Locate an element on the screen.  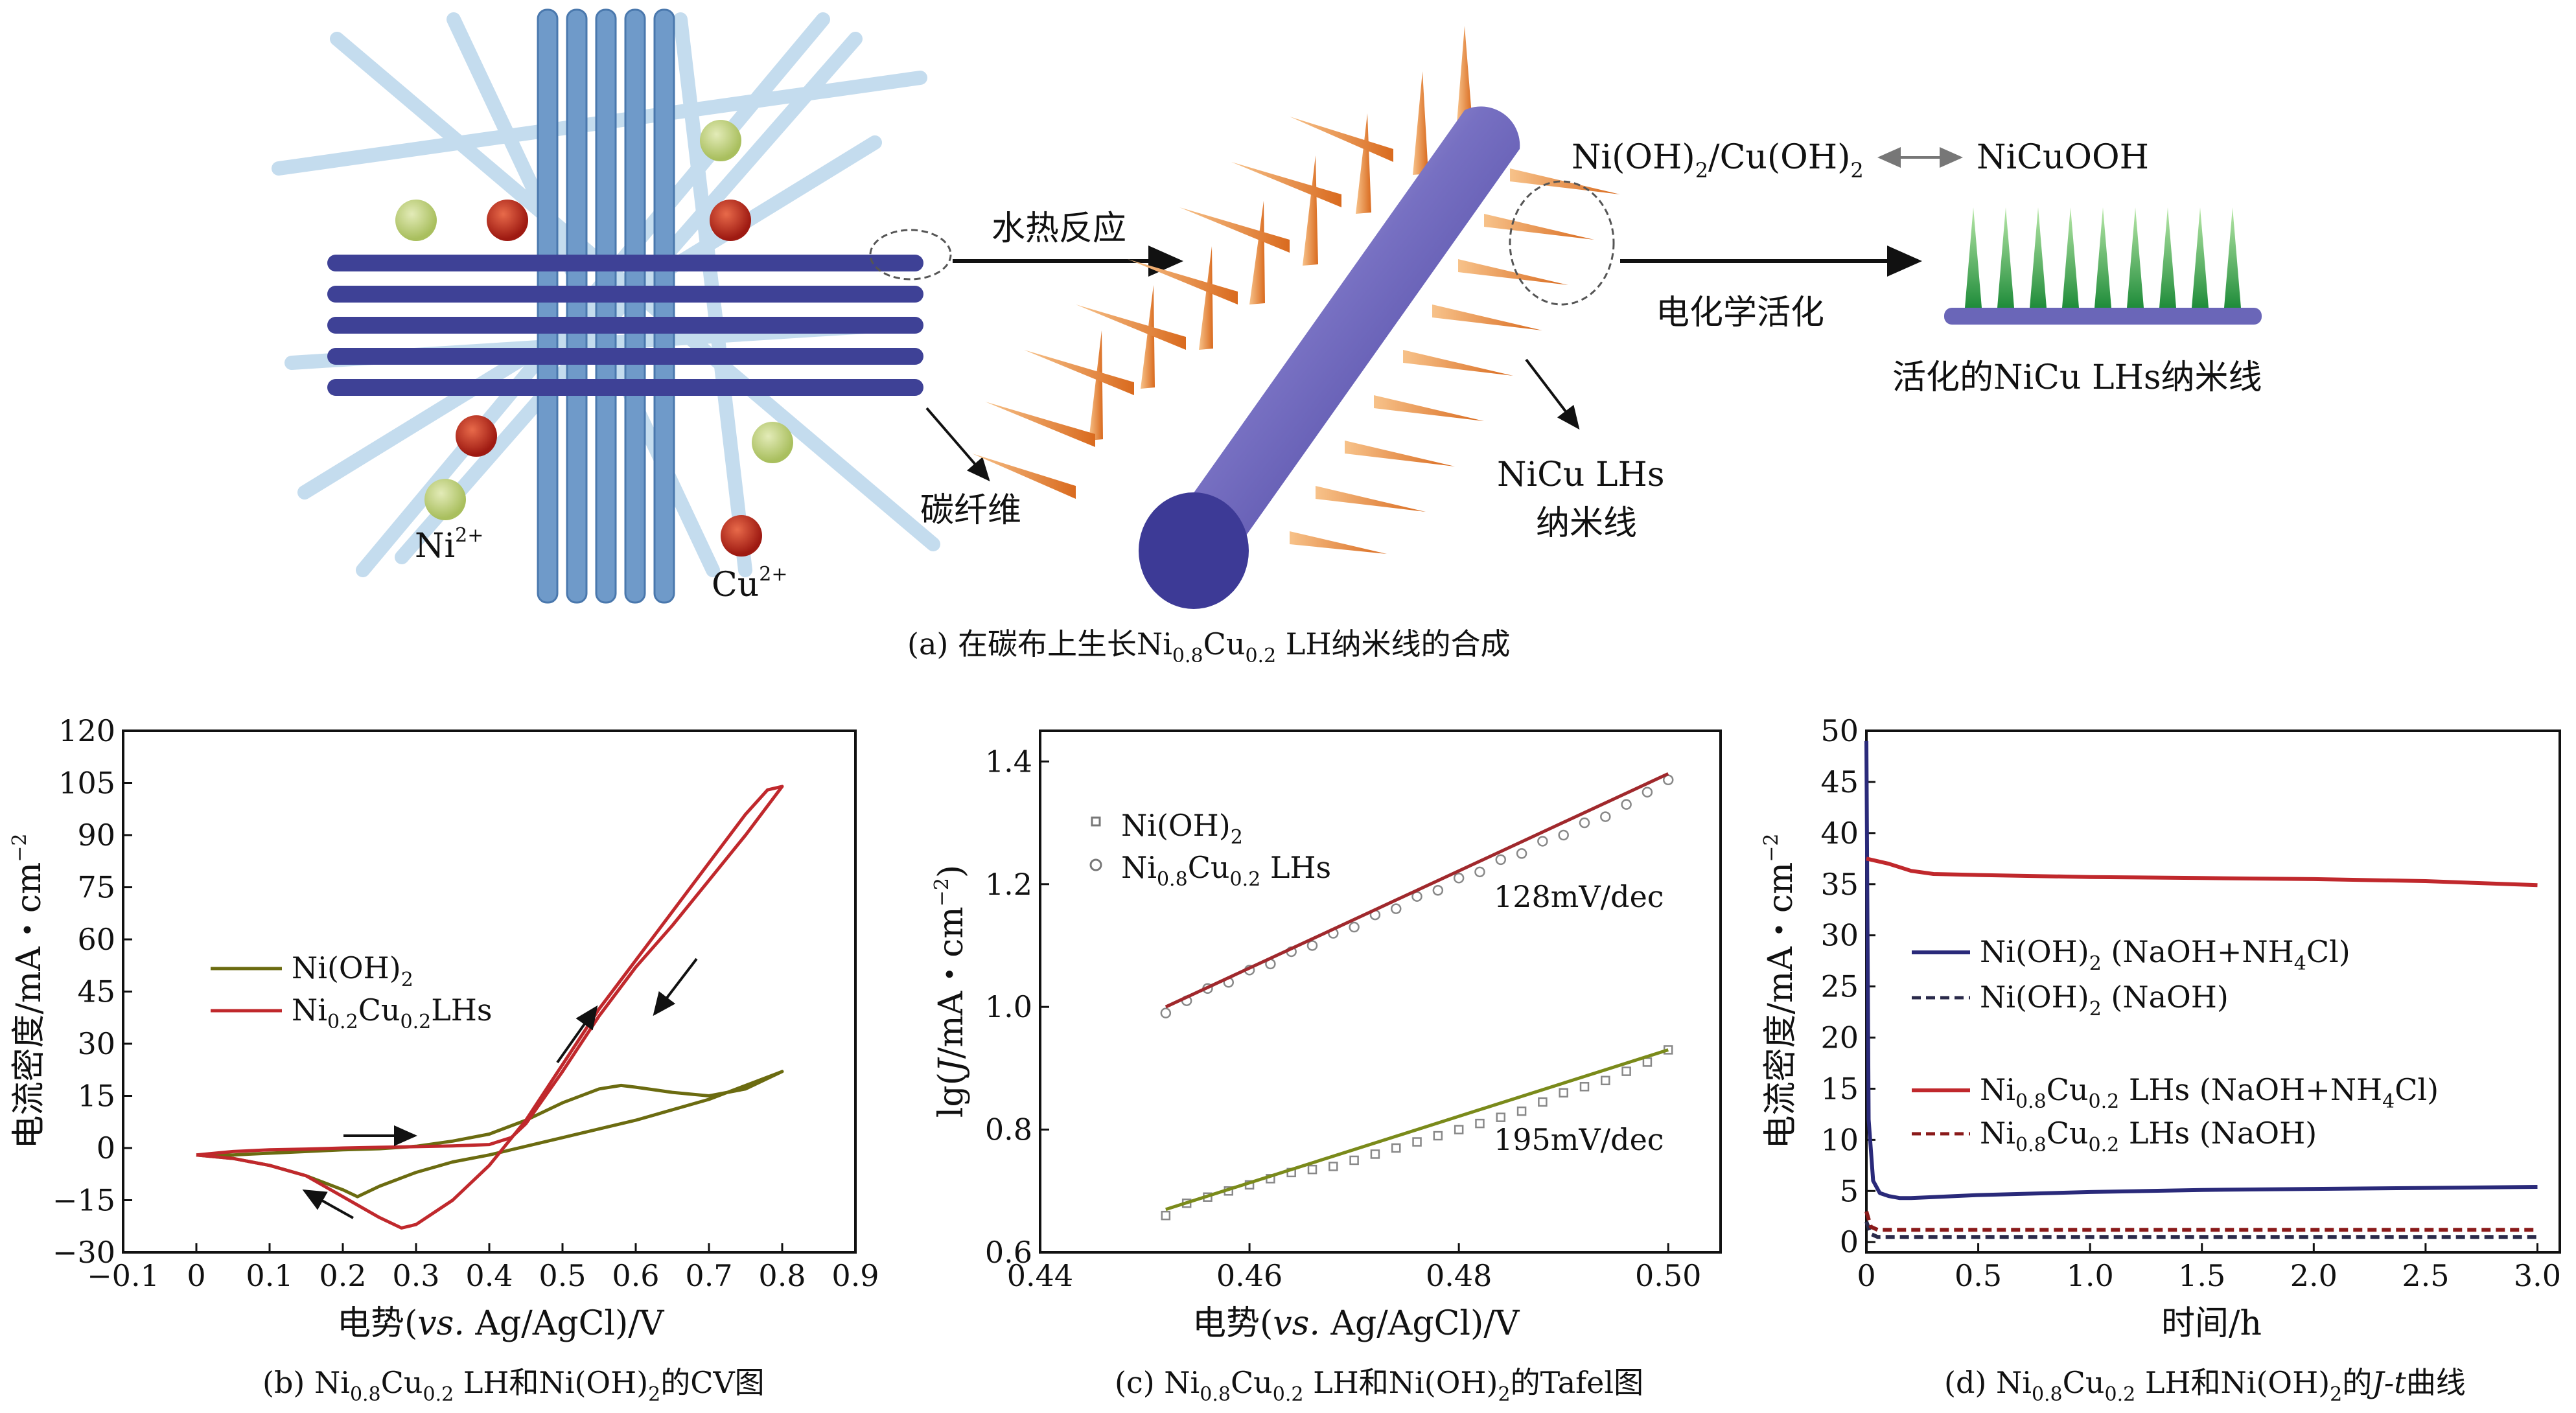
x-tick-label: 0.44 is located at coordinates (1040, 1275).